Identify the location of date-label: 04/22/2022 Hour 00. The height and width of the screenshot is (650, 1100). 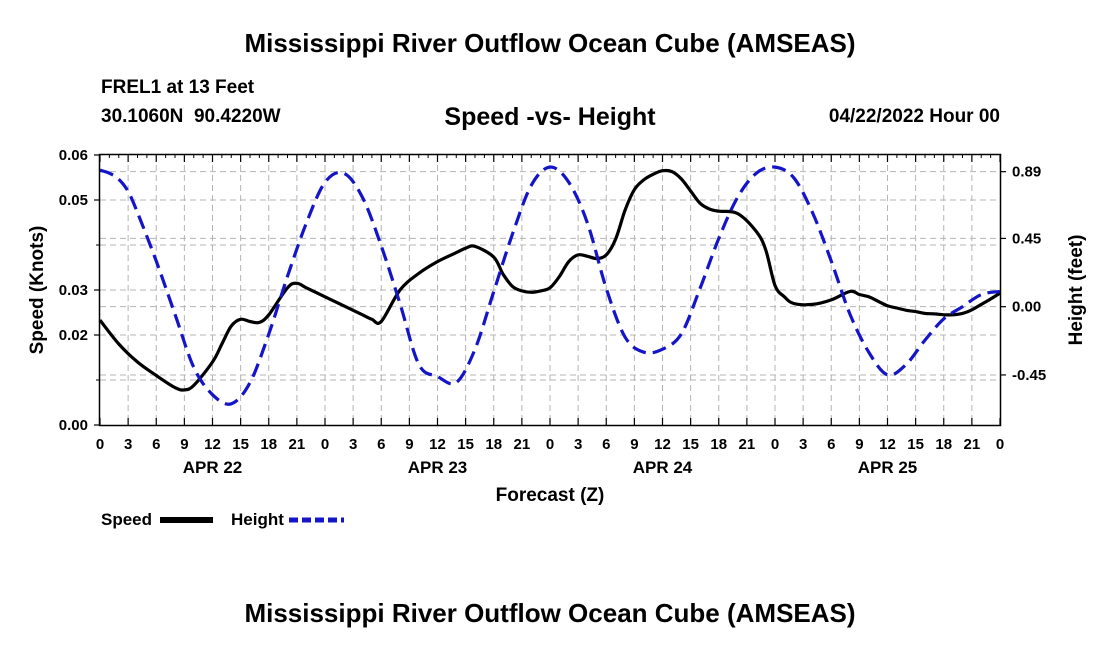
(914, 116).